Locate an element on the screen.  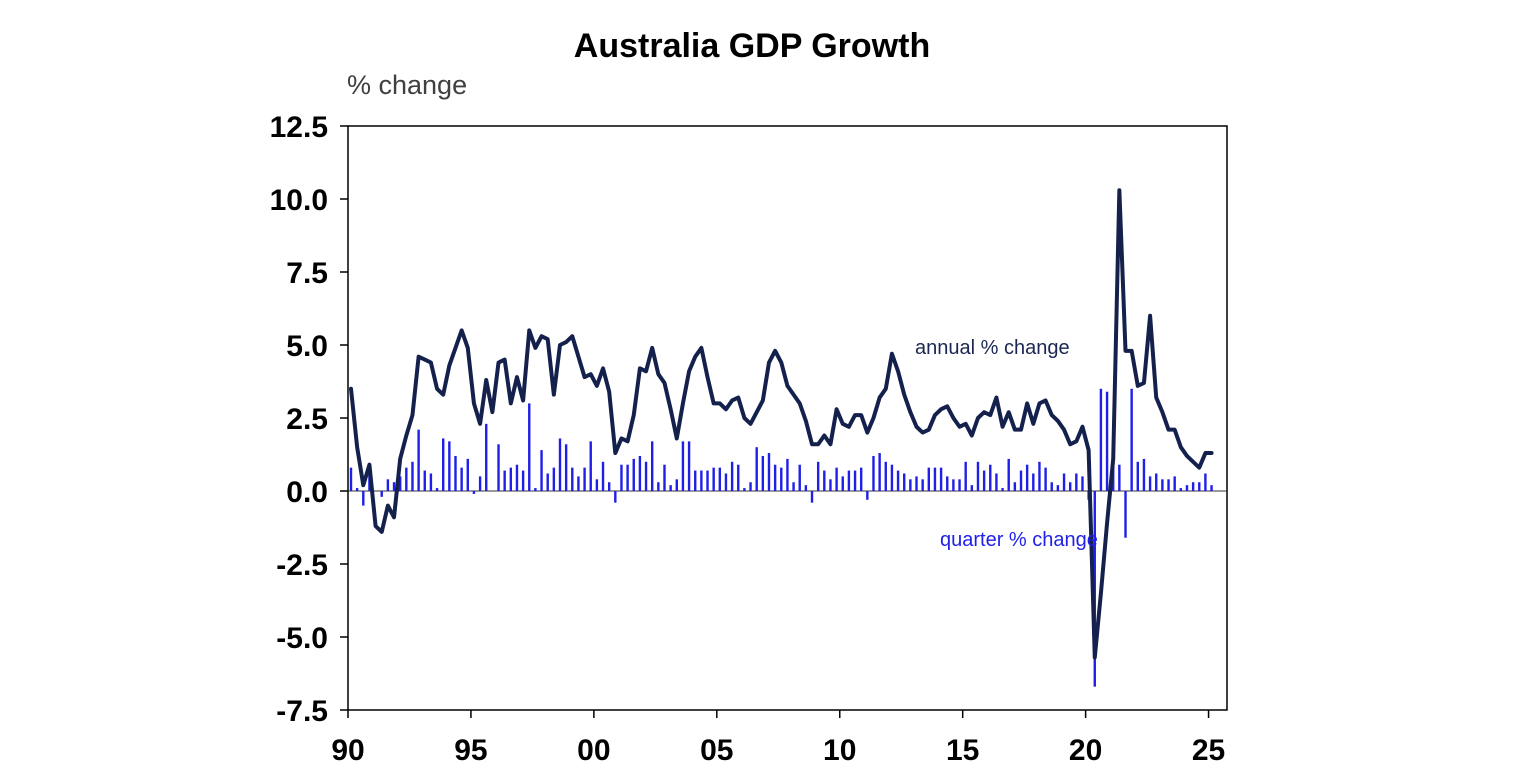
y-tick-label: -5.0 is located at coordinates (302, 638).